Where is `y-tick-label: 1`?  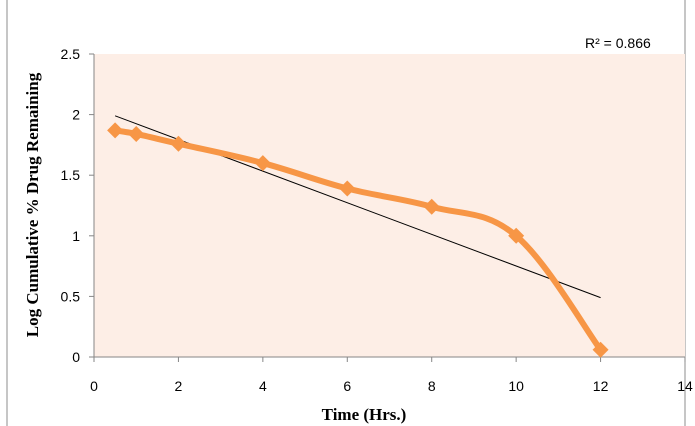 y-tick-label: 1 is located at coordinates (76, 236).